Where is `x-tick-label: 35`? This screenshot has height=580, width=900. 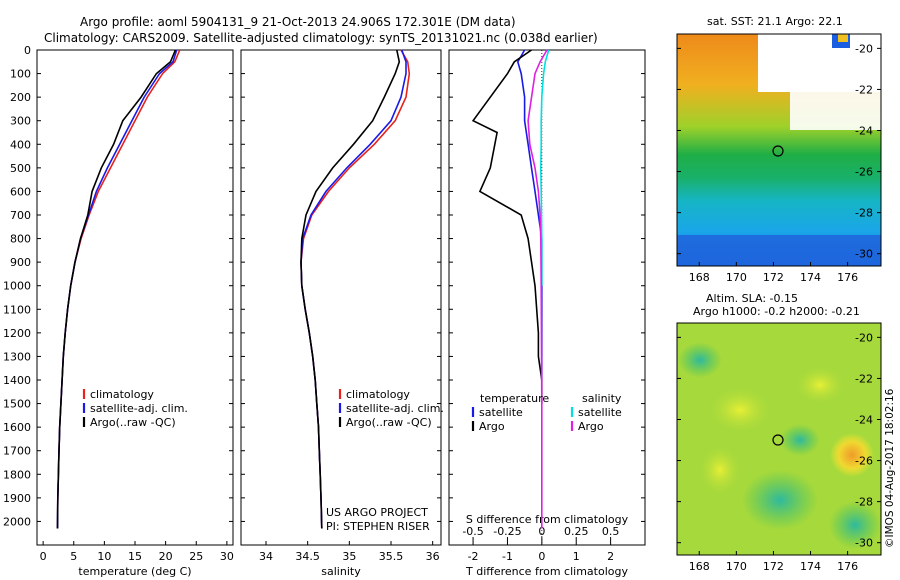 x-tick-label: 35 is located at coordinates (349, 556).